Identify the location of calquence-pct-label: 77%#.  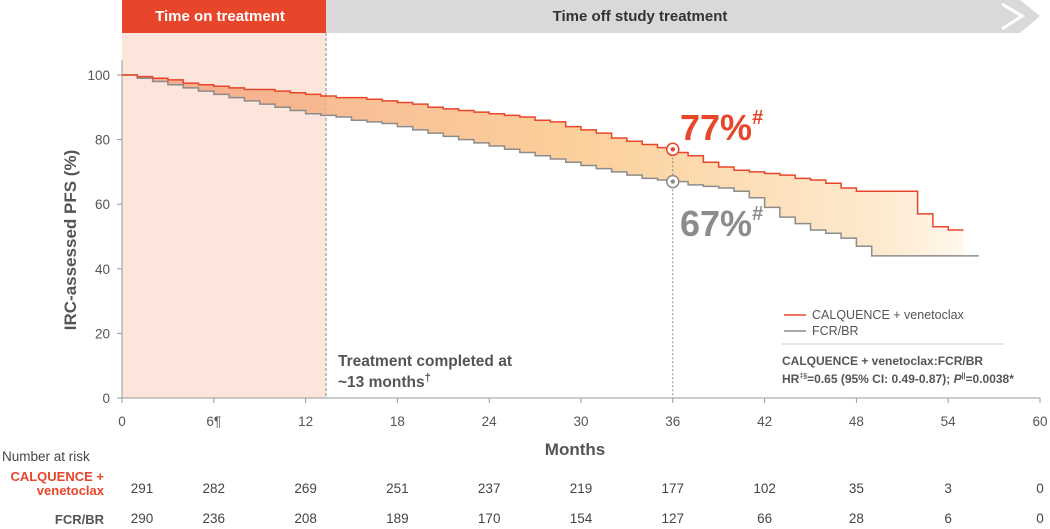
(721, 127).